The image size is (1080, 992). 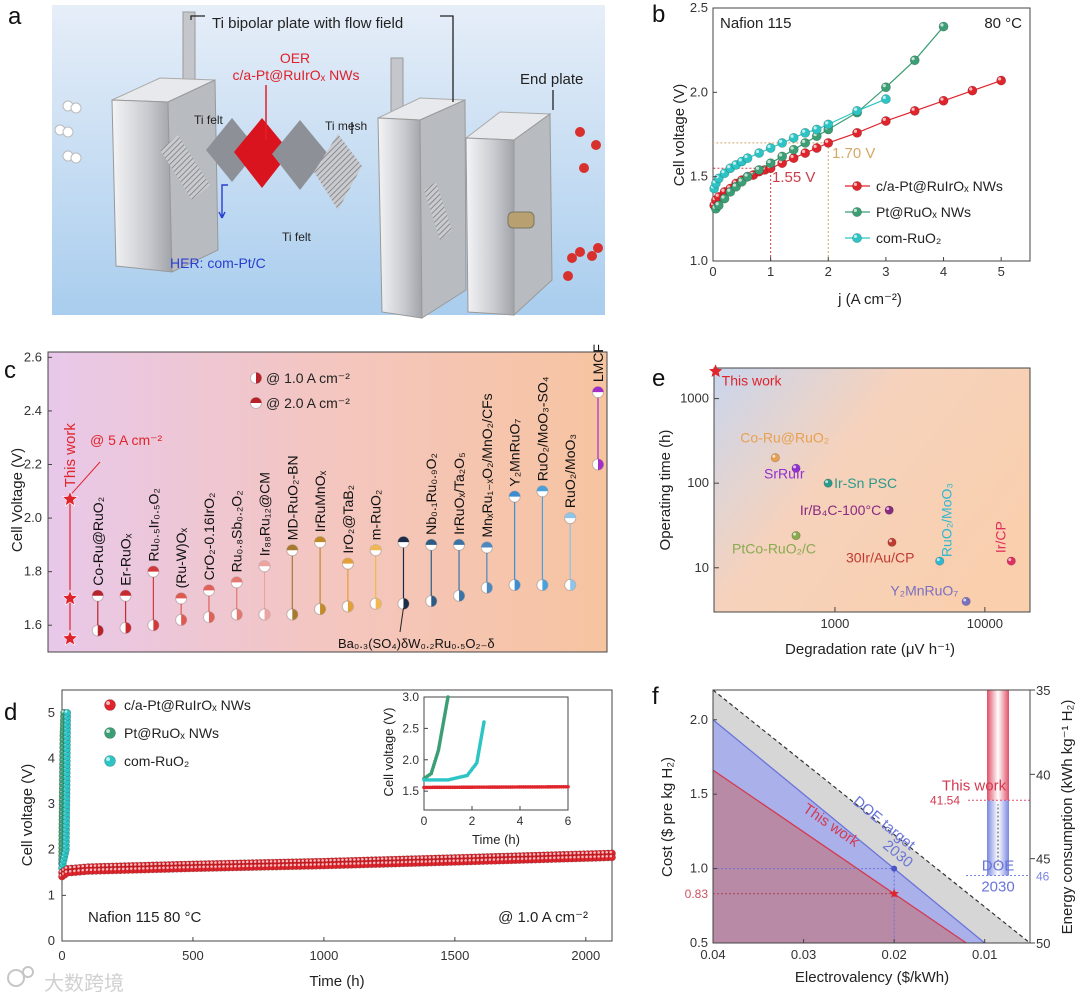 What do you see at coordinates (454, 955) in the screenshot?
I see `x-tick-label: 1500` at bounding box center [454, 955].